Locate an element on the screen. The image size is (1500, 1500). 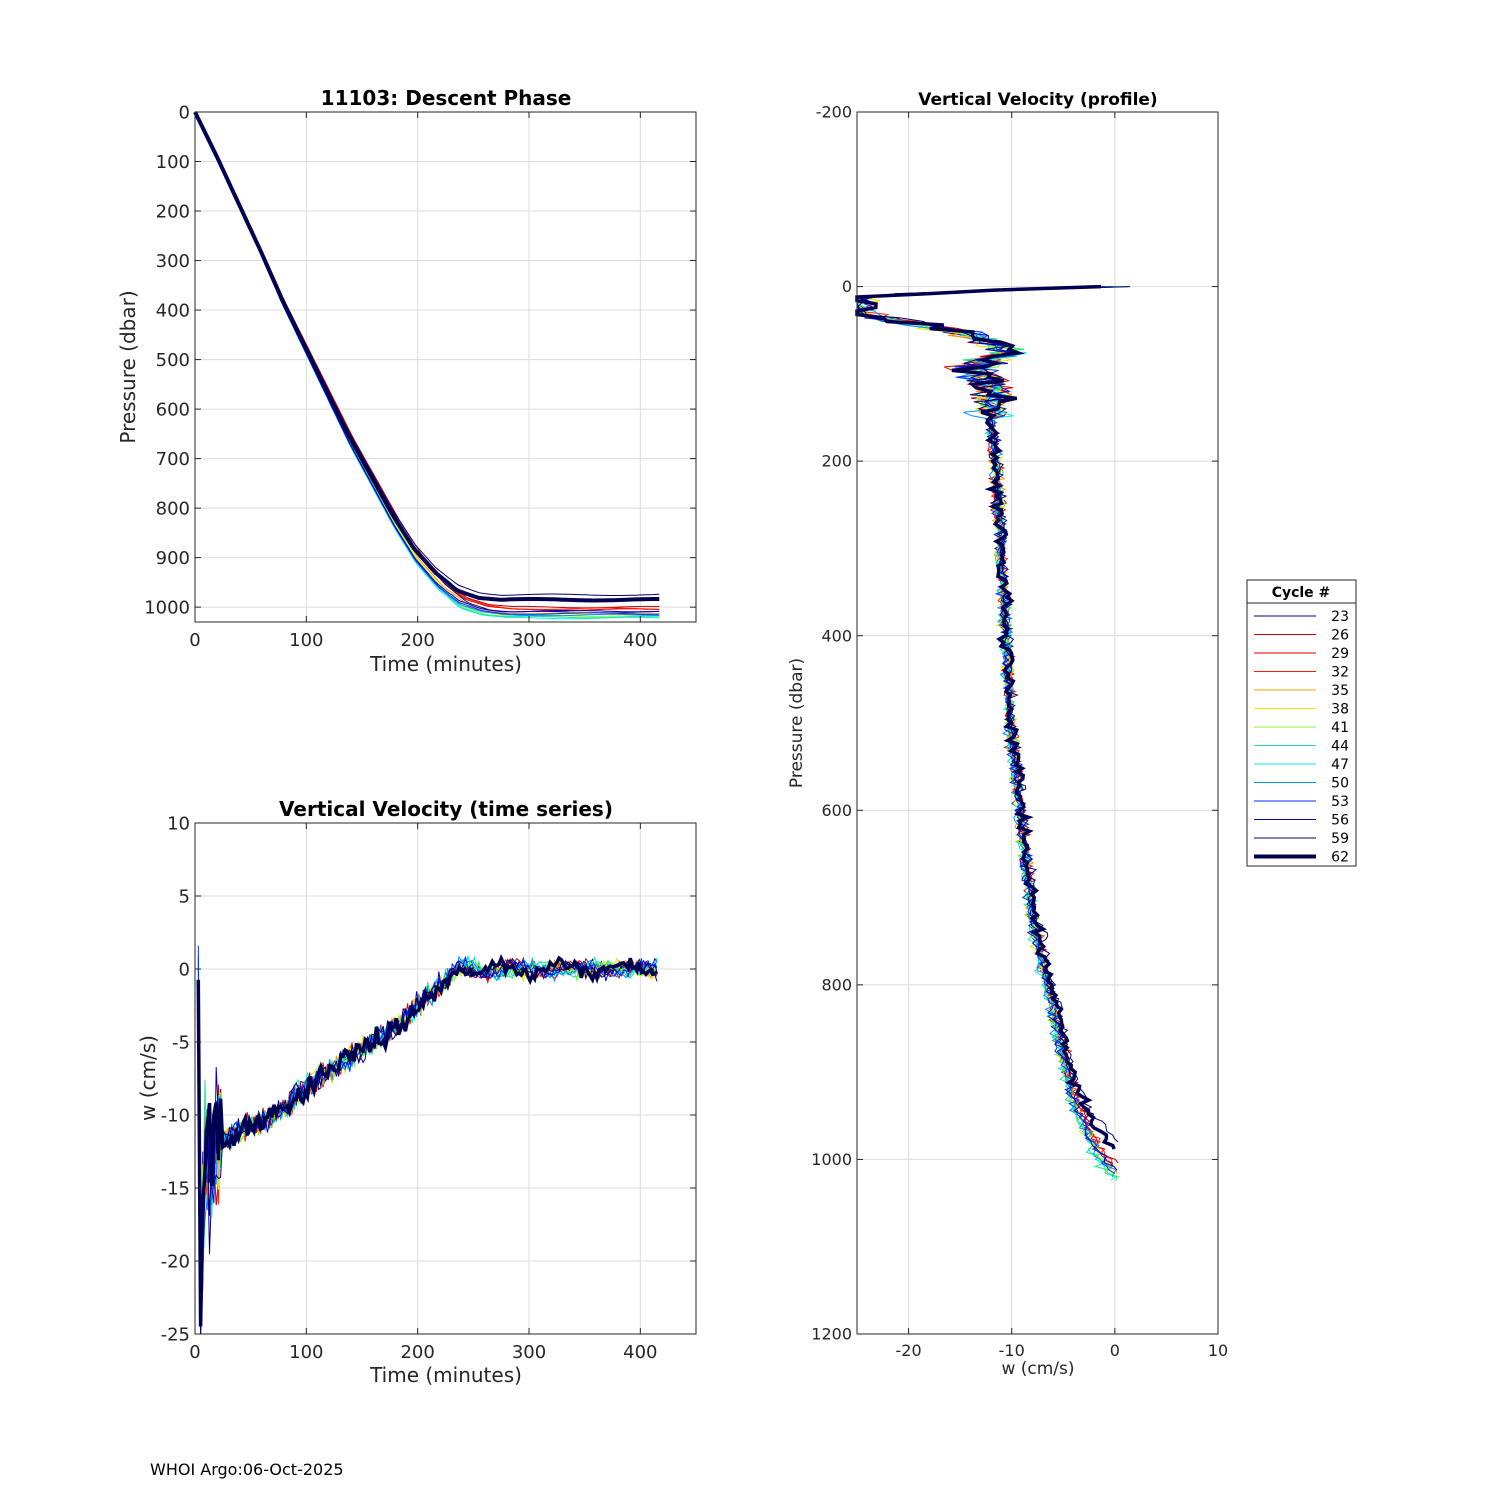
legend-label-41: 41 is located at coordinates (1340, 728).